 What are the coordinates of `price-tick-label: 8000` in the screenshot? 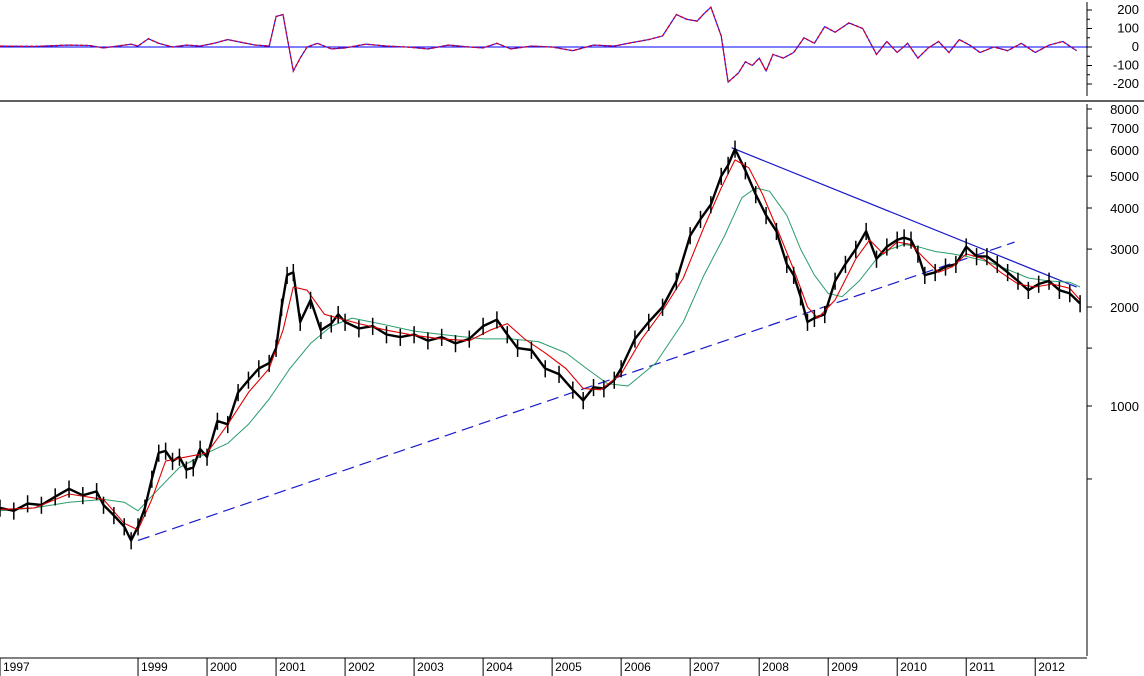 It's located at (1124, 109).